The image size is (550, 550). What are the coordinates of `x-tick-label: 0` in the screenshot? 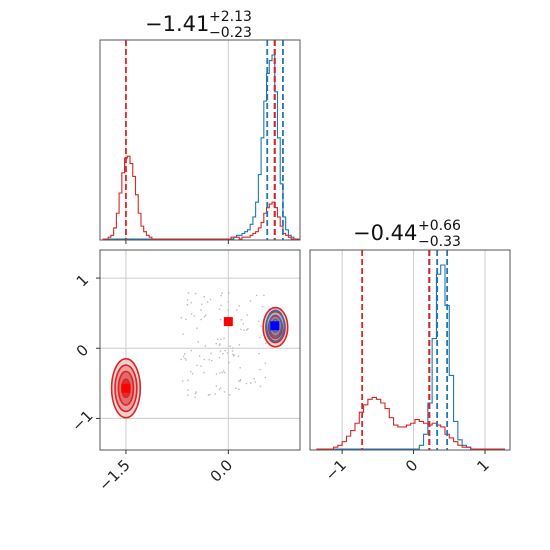 It's located at (411, 465).